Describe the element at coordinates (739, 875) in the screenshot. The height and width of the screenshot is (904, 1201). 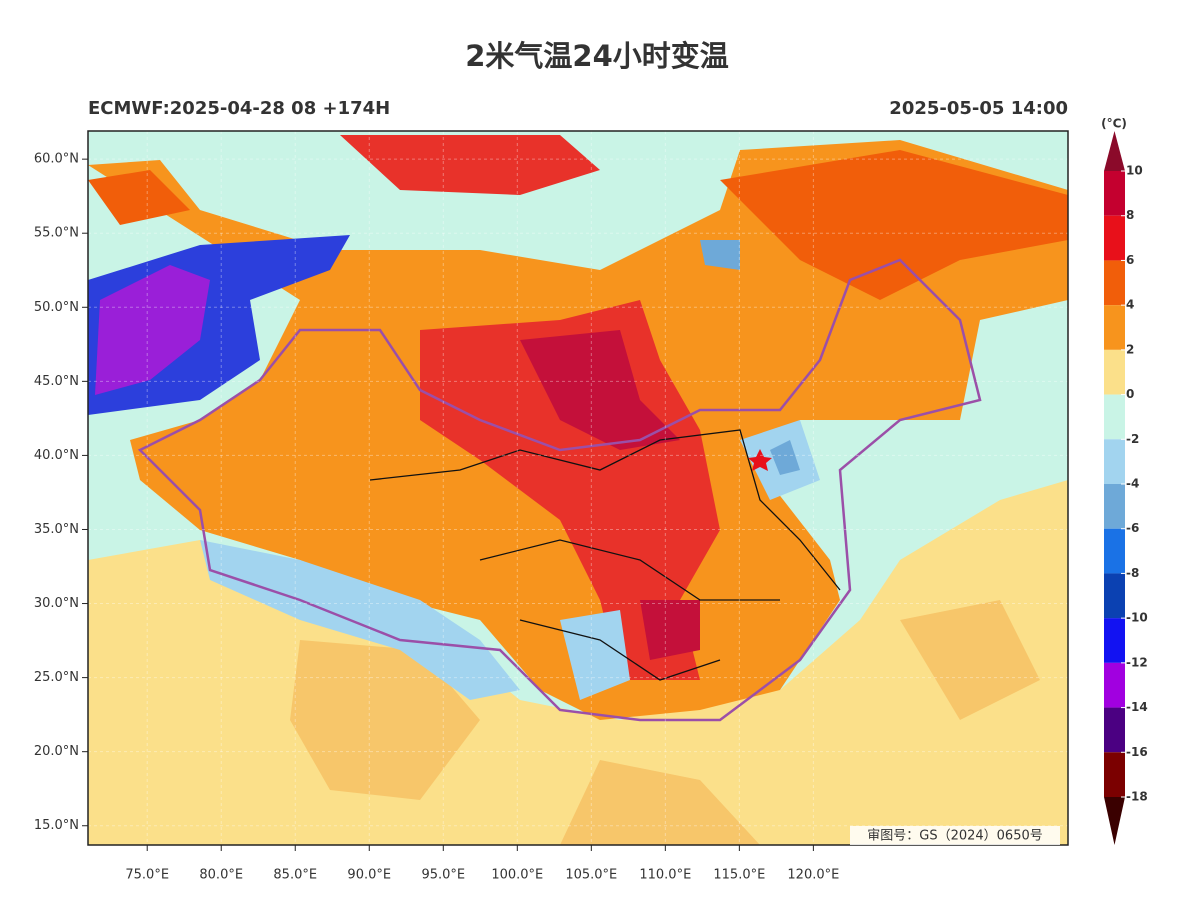
I see `x-tick-label: 115.0°E` at that location.